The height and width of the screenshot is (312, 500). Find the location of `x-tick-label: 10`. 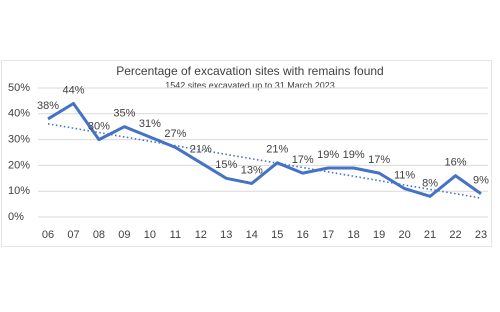

x-tick-label: 10 is located at coordinates (150, 235).